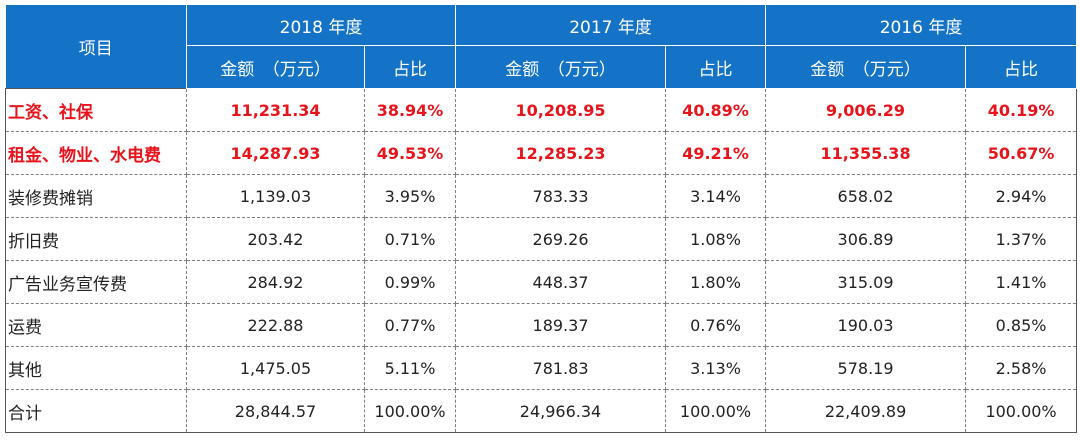 Image resolution: width=1080 pixels, height=444 pixels. I want to click on table-row: 其他 1,475.05 5.11% 781.83 3.13% 578.19 2.58%, so click(541, 368).